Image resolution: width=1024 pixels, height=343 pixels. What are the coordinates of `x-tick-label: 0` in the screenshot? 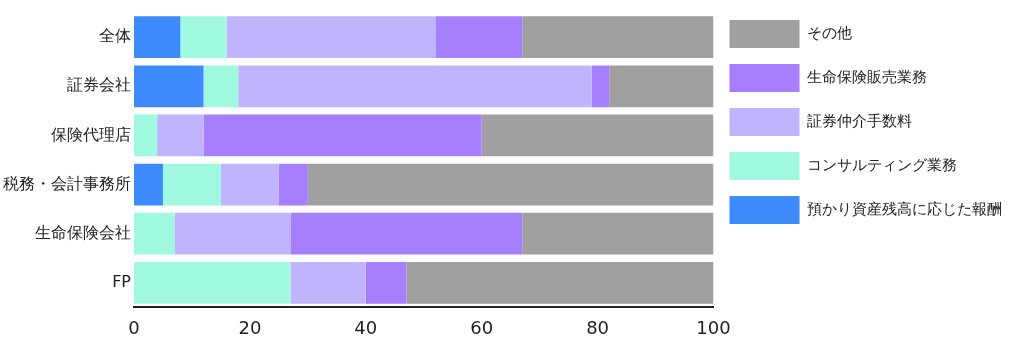 It's located at (134, 327).